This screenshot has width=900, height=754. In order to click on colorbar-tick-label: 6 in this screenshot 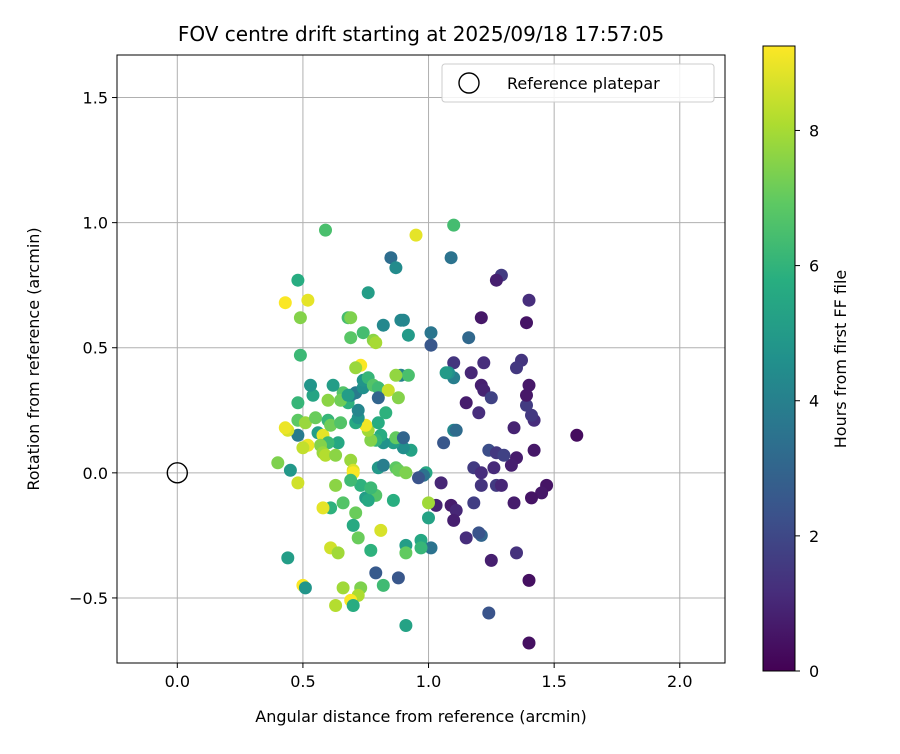, I will do `click(814, 266)`.